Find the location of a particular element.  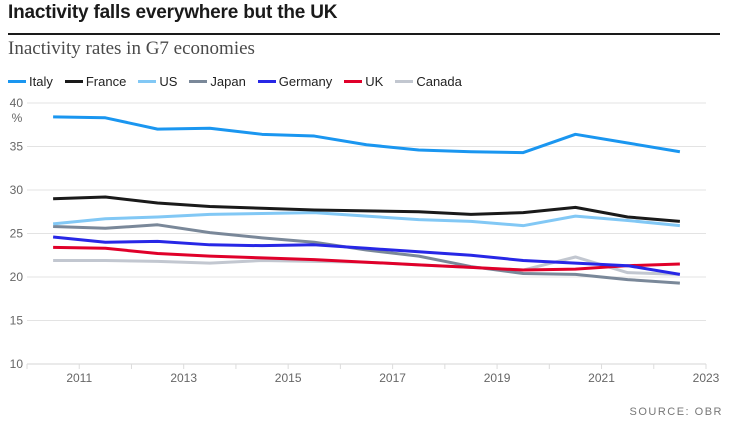

legend-label: US is located at coordinates (168, 81).